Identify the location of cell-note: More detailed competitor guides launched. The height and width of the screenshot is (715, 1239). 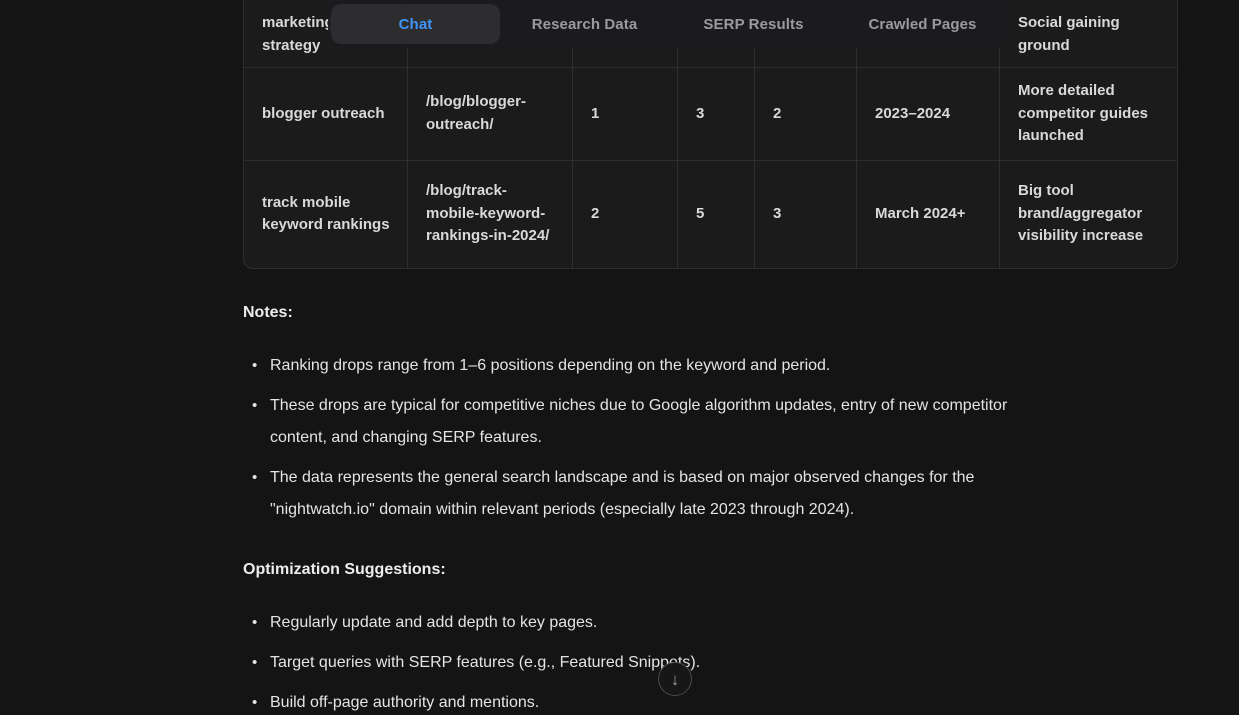
(1089, 114).